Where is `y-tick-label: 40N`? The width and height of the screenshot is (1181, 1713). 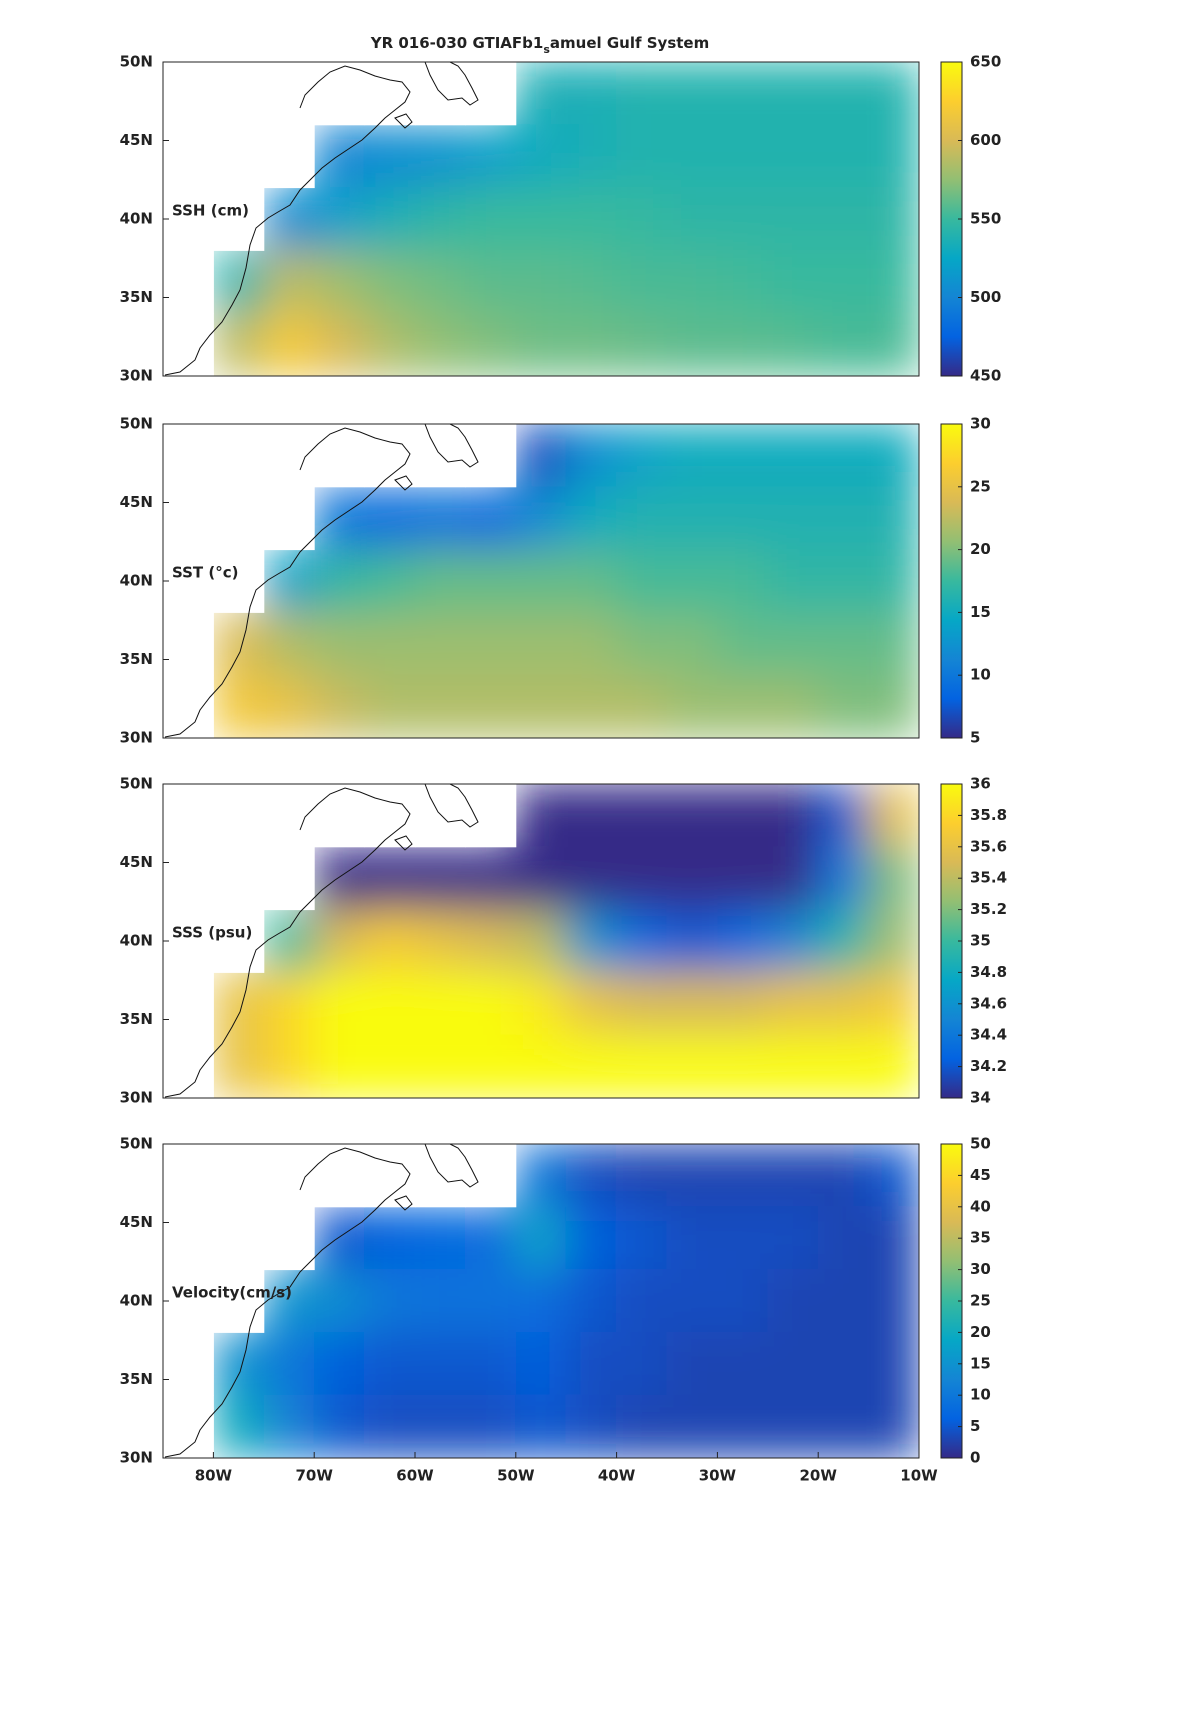
y-tick-label: 40N is located at coordinates (136, 219).